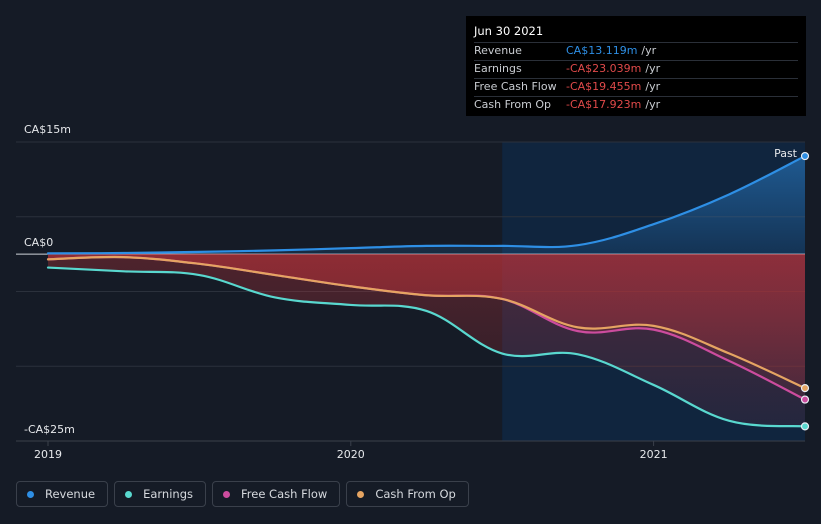  I want to click on x-tick-label: 2019, so click(48, 454).